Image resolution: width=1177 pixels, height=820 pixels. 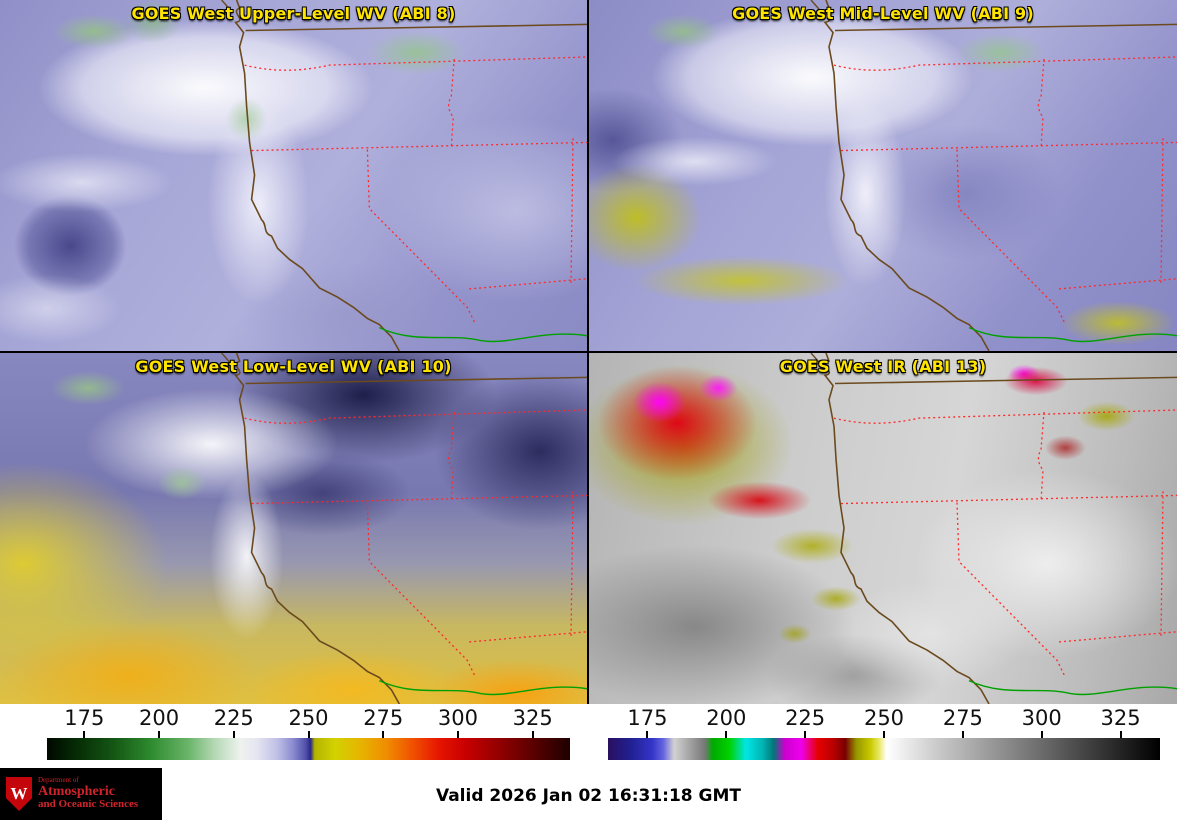 I want to click on footer-strip: 175 200 225 250 275 300 325 175 200 225, so click(x=588, y=762).